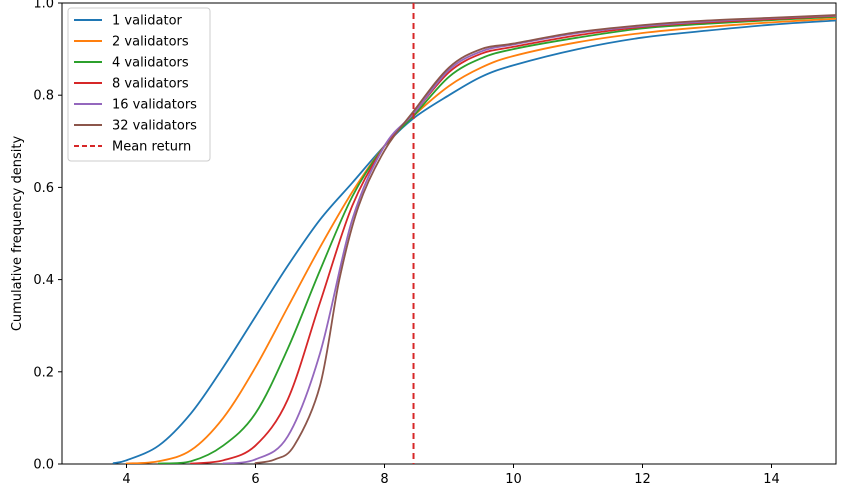  I want to click on y-tick-label: 0.2, so click(43, 372).